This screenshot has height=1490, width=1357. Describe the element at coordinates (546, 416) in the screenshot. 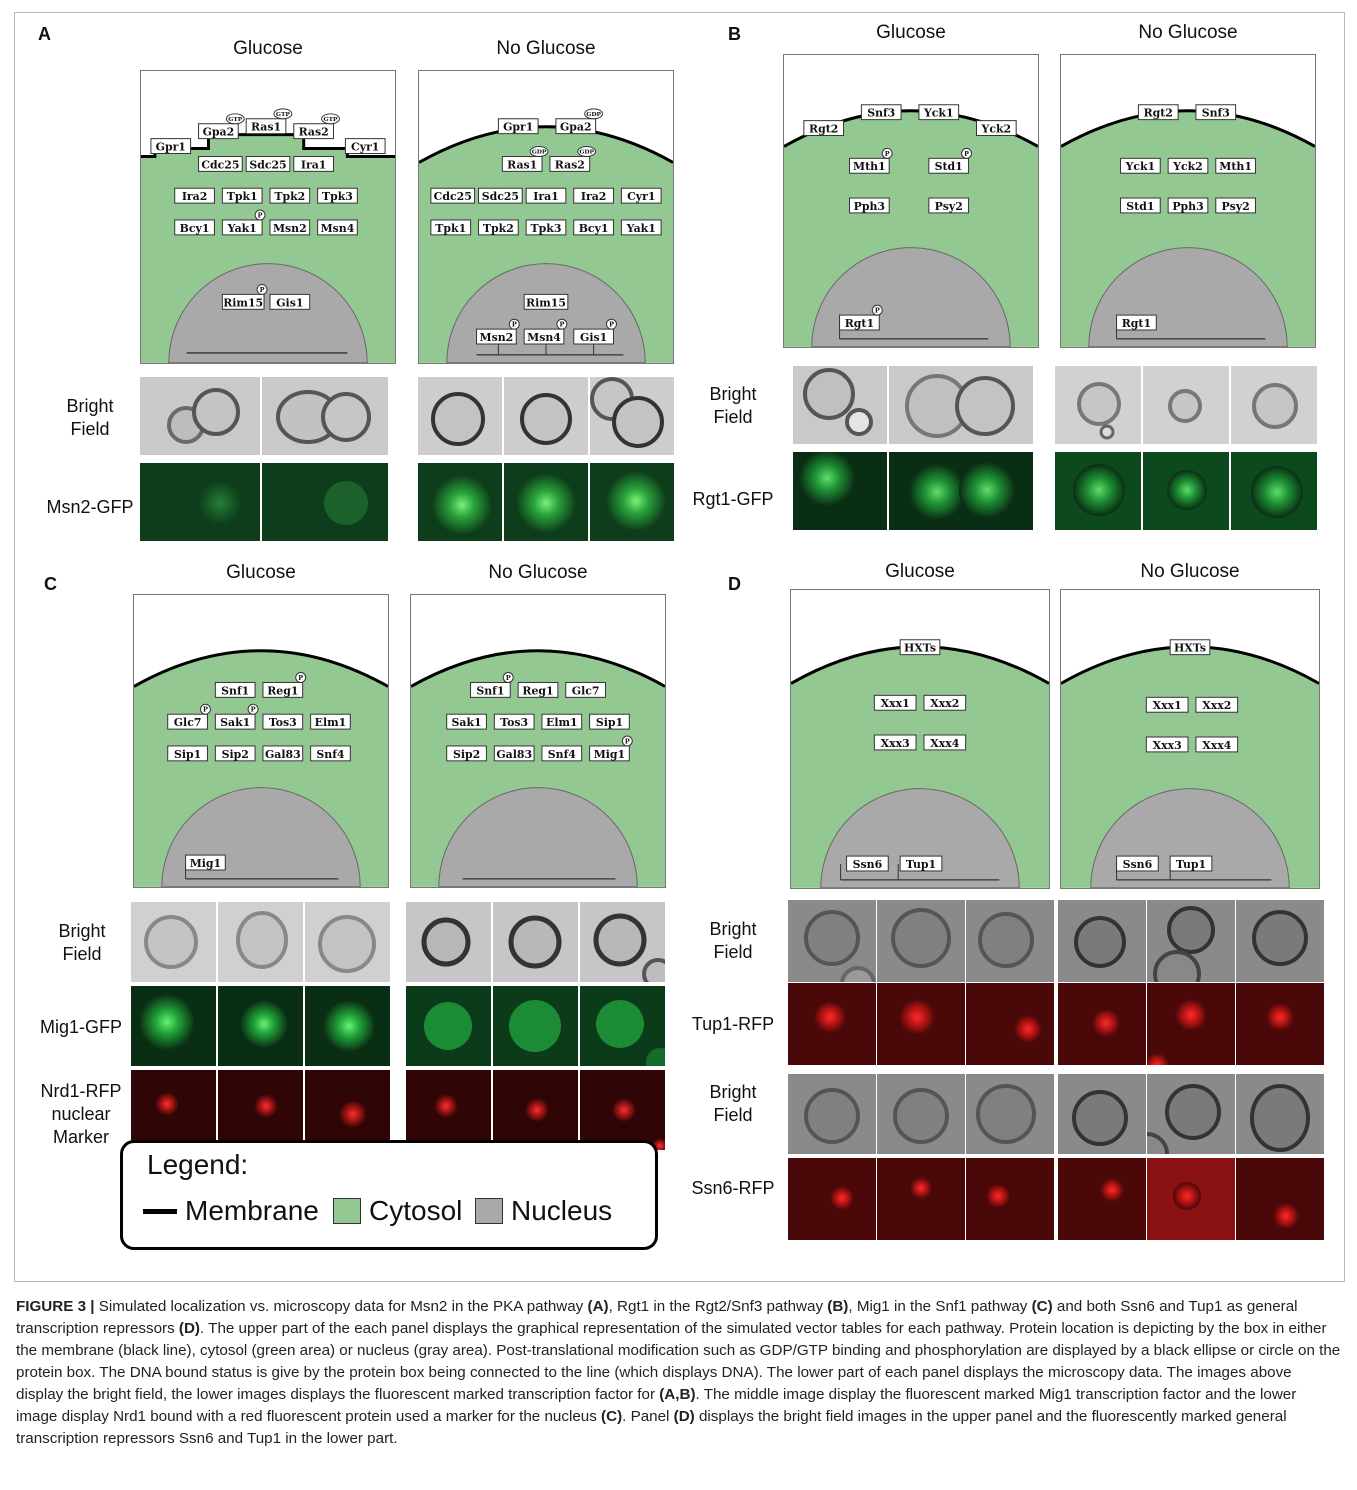

I see `panel-a-bf-image` at that location.